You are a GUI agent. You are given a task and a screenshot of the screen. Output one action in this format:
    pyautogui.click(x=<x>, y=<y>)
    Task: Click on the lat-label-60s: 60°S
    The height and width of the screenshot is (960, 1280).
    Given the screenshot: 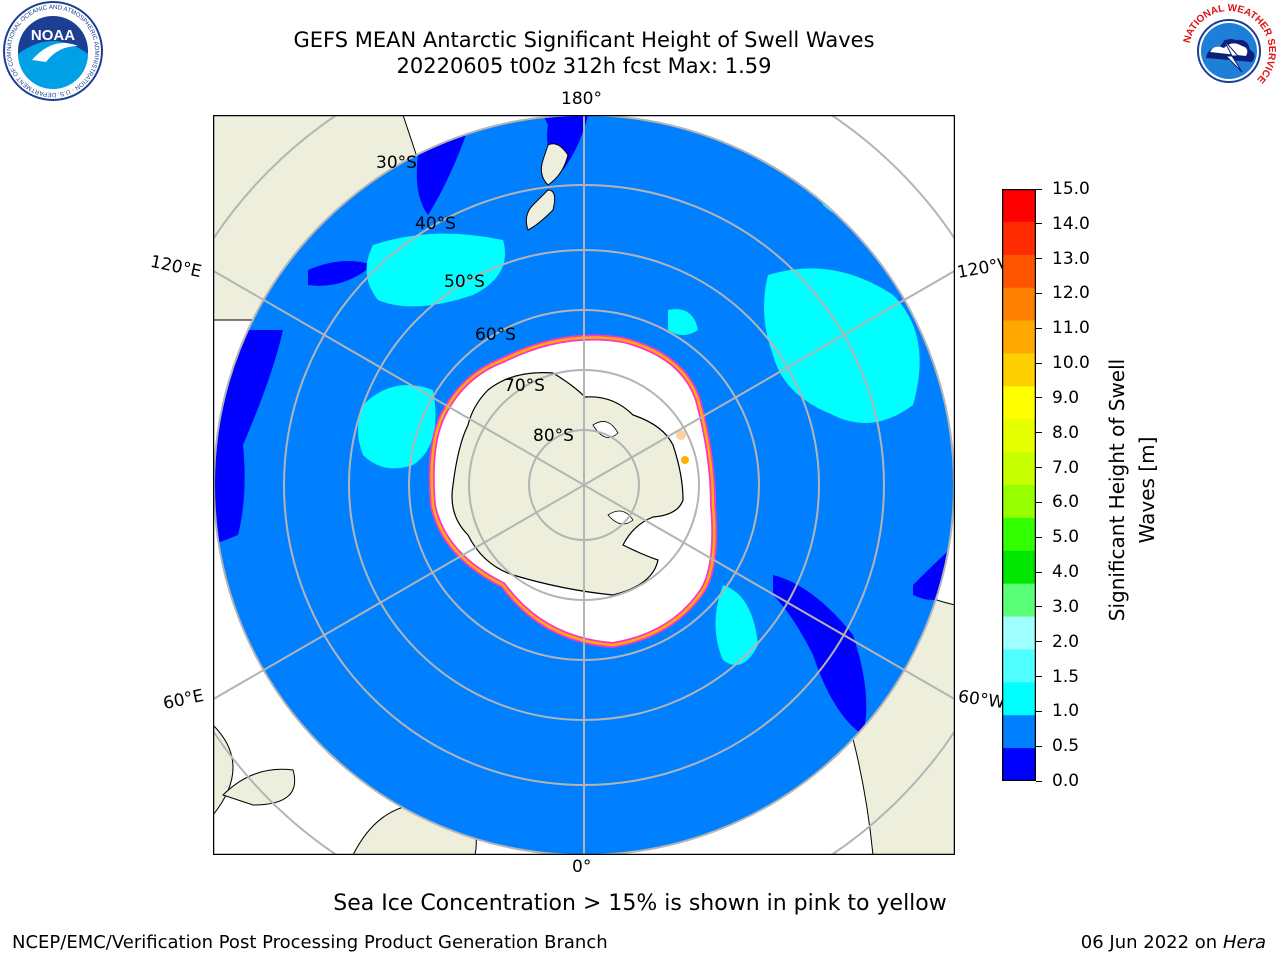 What is the action you would take?
    pyautogui.click(x=495, y=335)
    